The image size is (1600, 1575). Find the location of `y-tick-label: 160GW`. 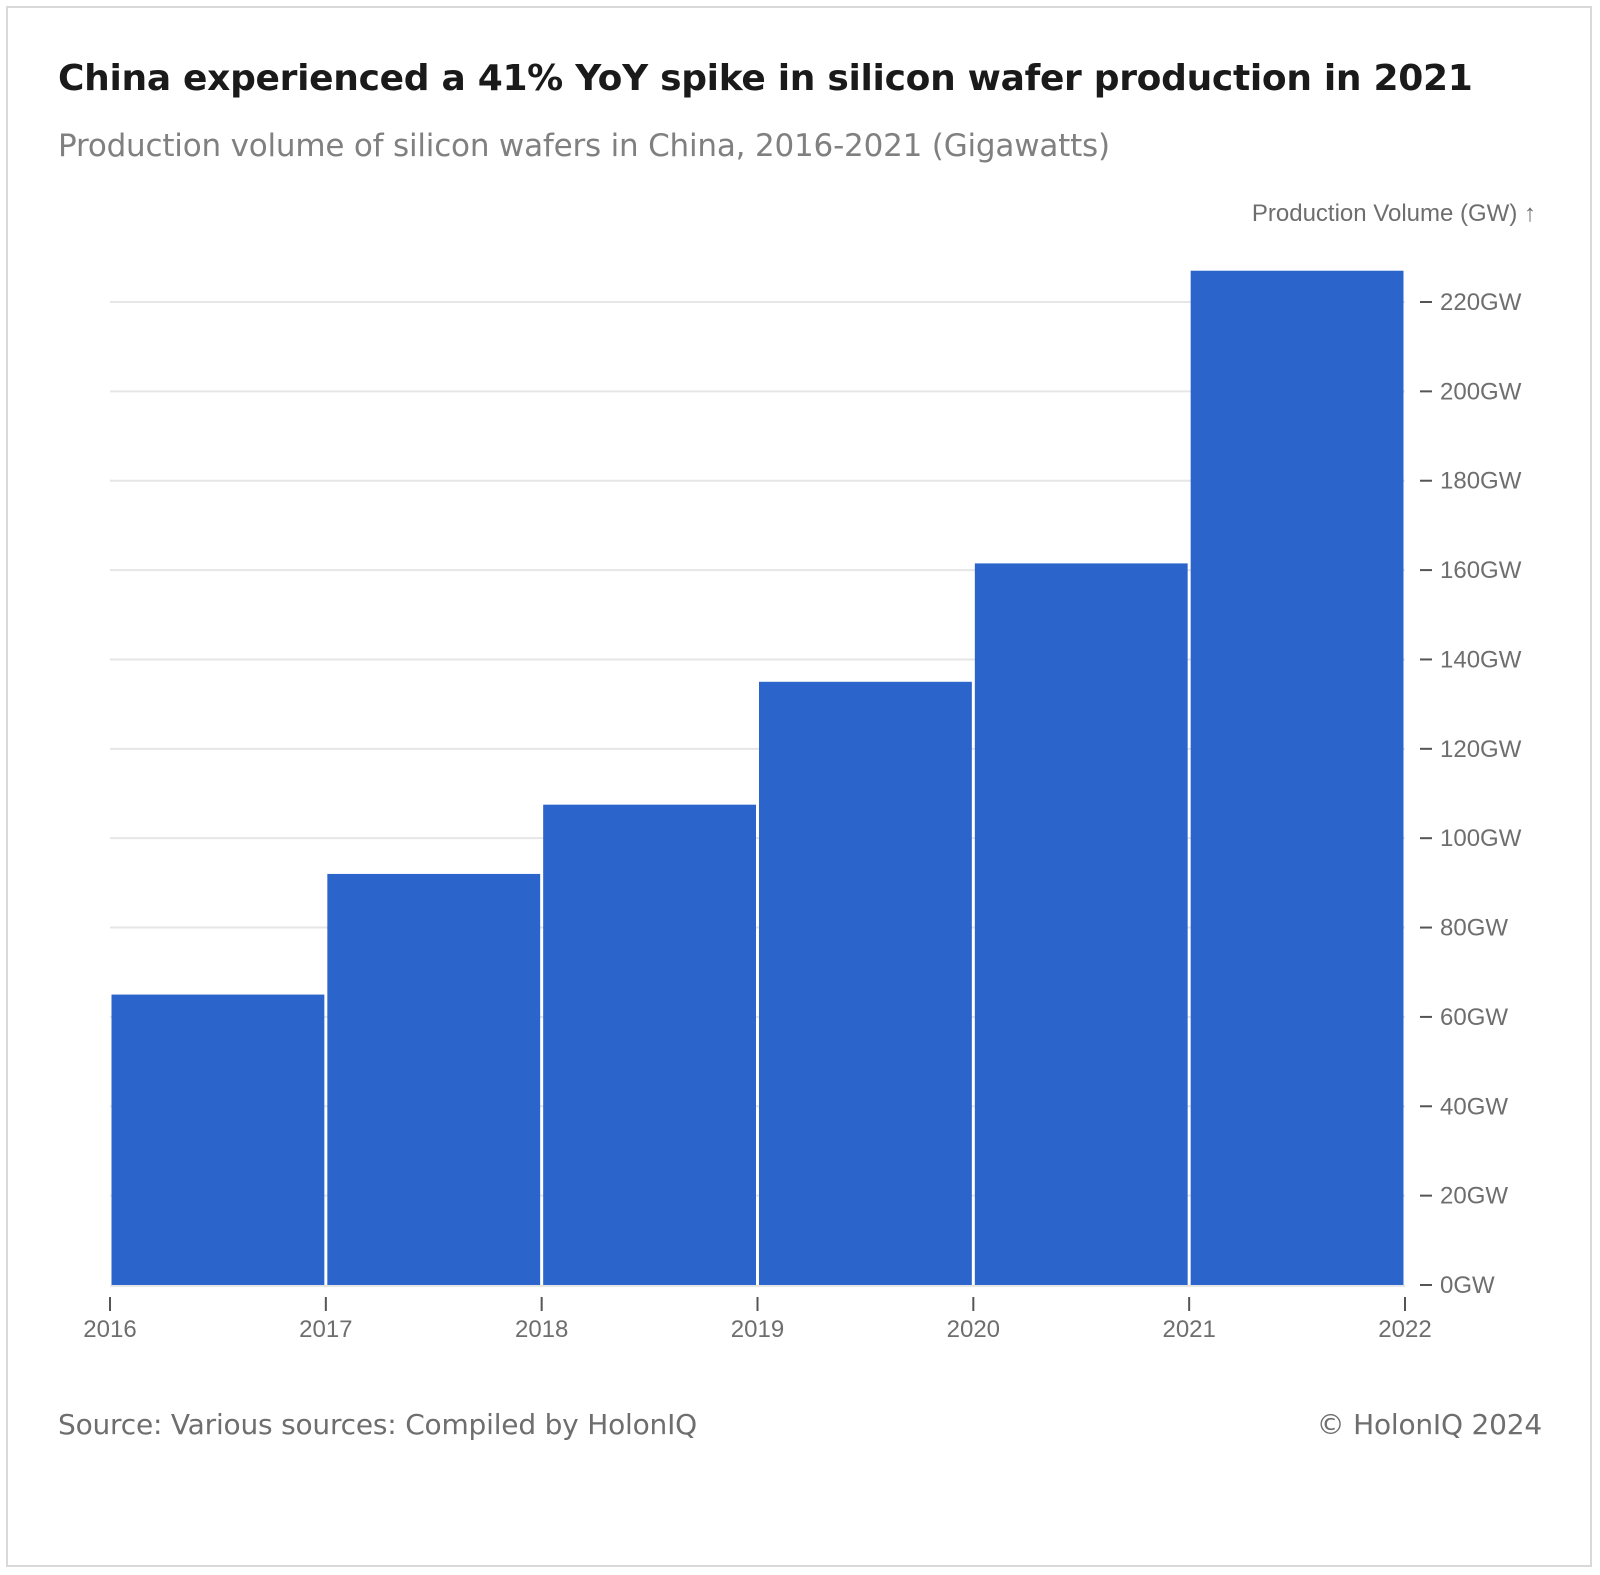

y-tick-label: 160GW is located at coordinates (1481, 570).